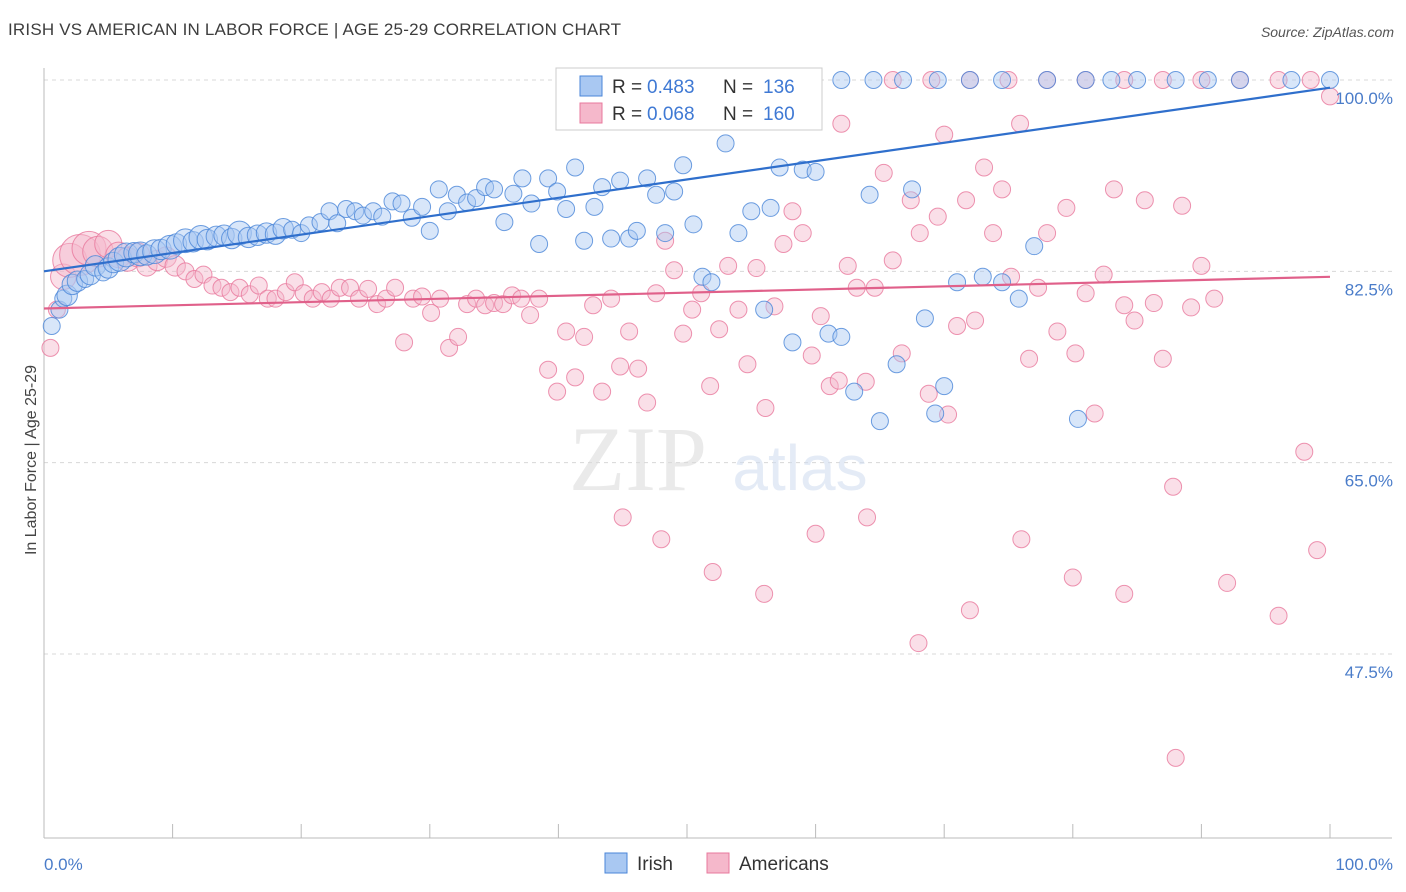 The image size is (1406, 892). Describe the element at coordinates (687, 292) in the screenshot. I see `americans-trend-line` at that location.